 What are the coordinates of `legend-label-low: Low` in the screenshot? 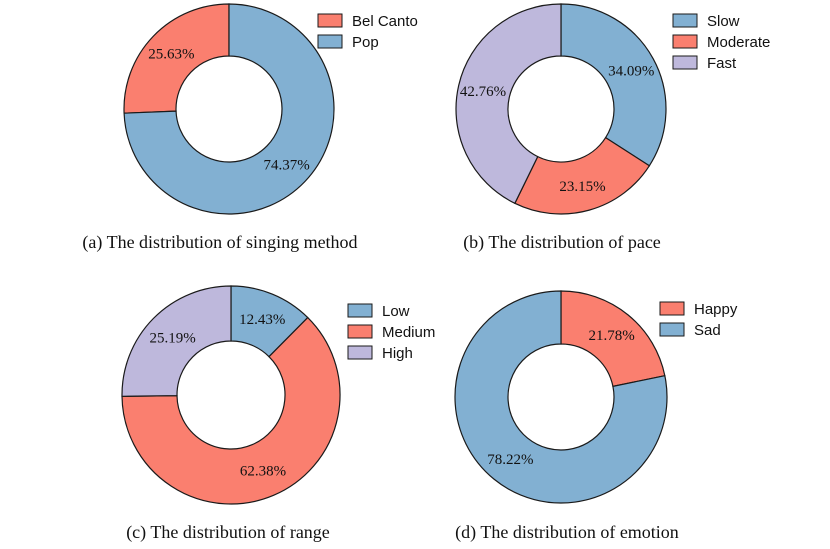 It's located at (396, 311).